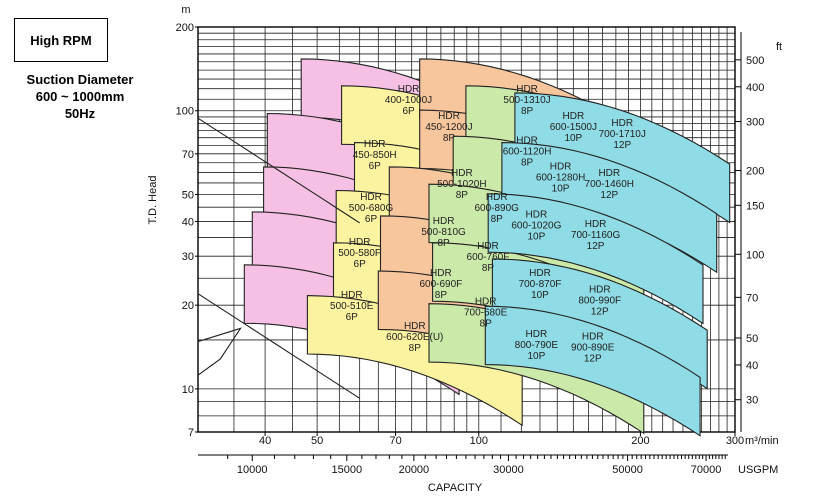  Describe the element at coordinates (352, 306) in the screenshot. I see `pump-label-4-1: 500-510E` at that location.